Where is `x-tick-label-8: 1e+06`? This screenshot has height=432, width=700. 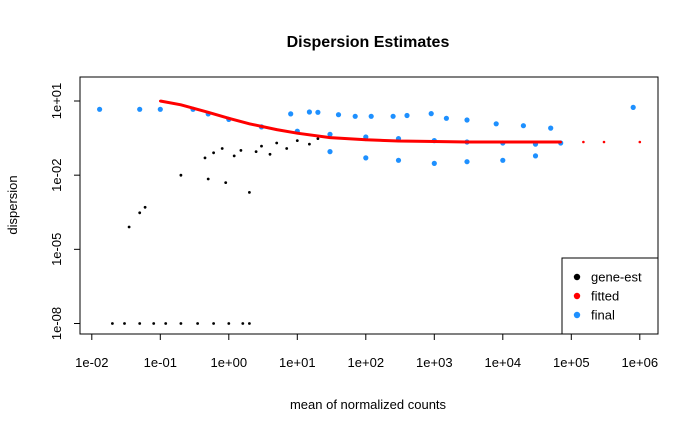
x-tick-label-8: 1e+06 is located at coordinates (640, 362).